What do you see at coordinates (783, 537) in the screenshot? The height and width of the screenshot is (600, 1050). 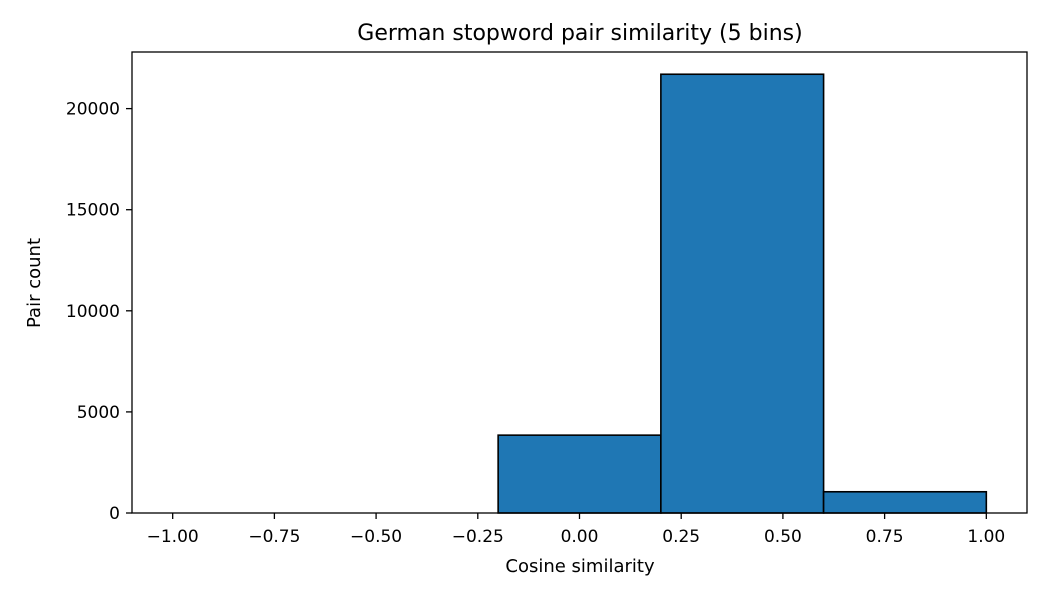 I see `x-tick-label: 0.50` at bounding box center [783, 537].